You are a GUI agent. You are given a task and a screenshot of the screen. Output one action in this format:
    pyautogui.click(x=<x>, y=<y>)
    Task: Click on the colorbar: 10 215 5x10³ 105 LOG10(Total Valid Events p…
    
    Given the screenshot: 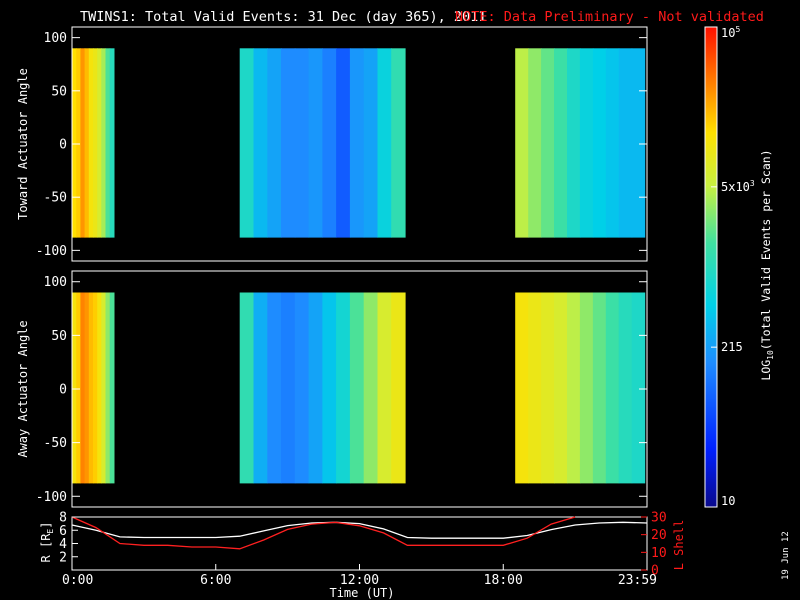 What is the action you would take?
    pyautogui.click(x=739, y=266)
    